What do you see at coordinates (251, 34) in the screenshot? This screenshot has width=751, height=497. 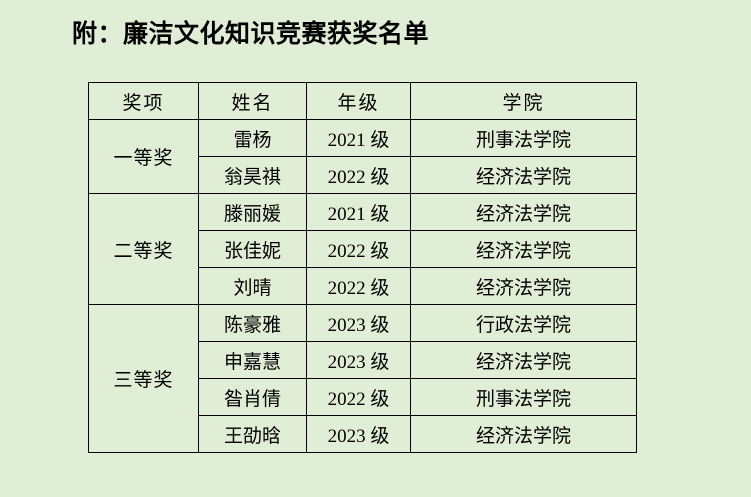 I see `page-title: 附：廉洁文化知识竞赛获奖名单` at bounding box center [251, 34].